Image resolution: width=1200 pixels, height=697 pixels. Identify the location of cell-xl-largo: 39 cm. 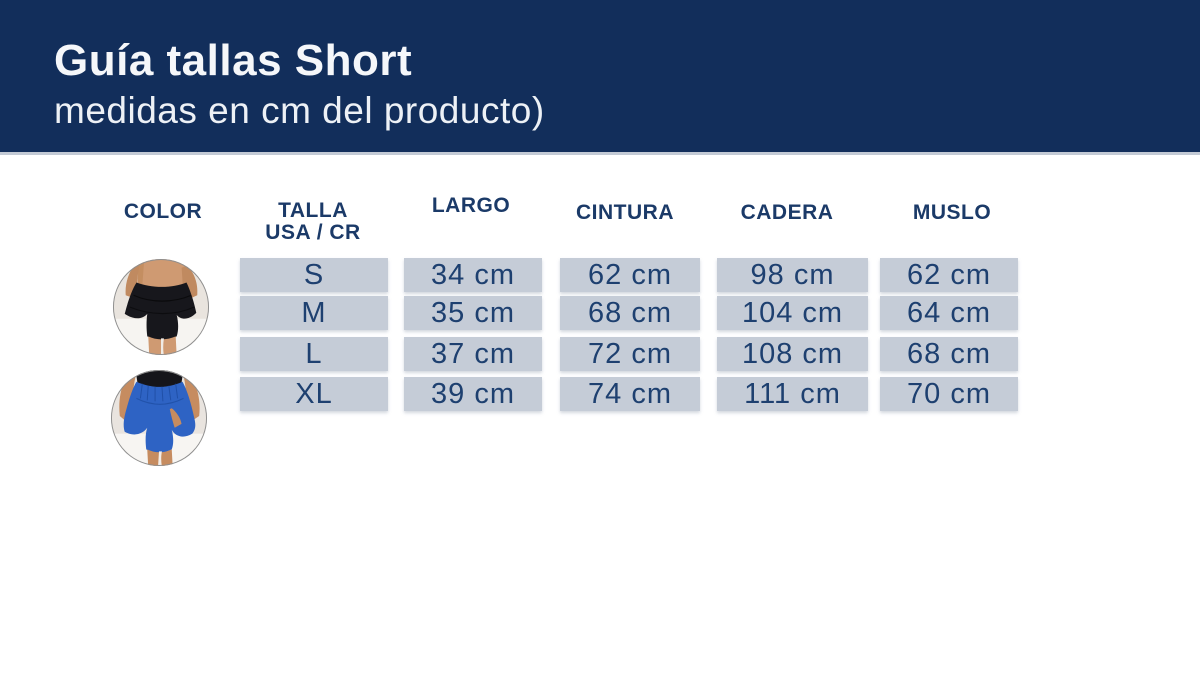
(473, 394).